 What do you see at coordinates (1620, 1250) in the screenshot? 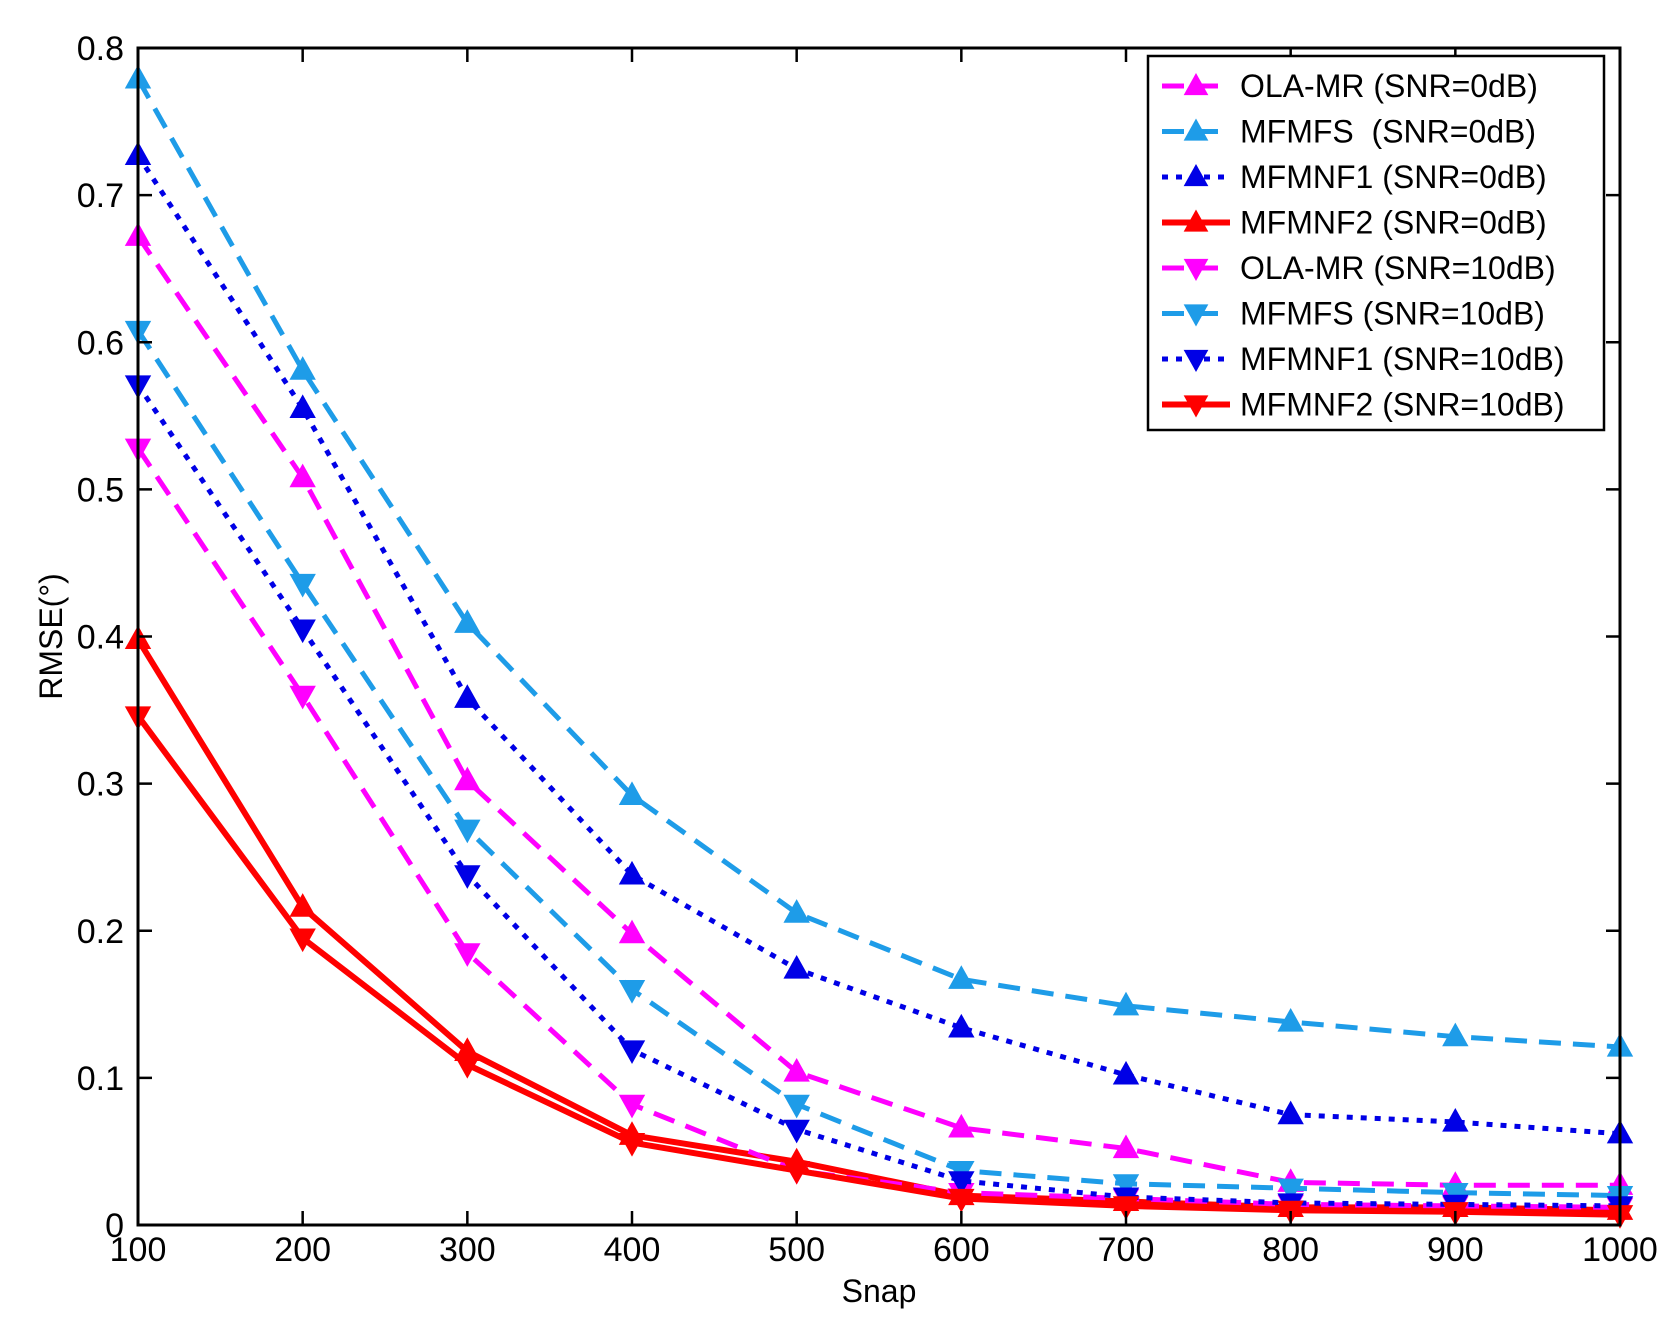
I see `x-tick-label: 1000` at bounding box center [1620, 1250].